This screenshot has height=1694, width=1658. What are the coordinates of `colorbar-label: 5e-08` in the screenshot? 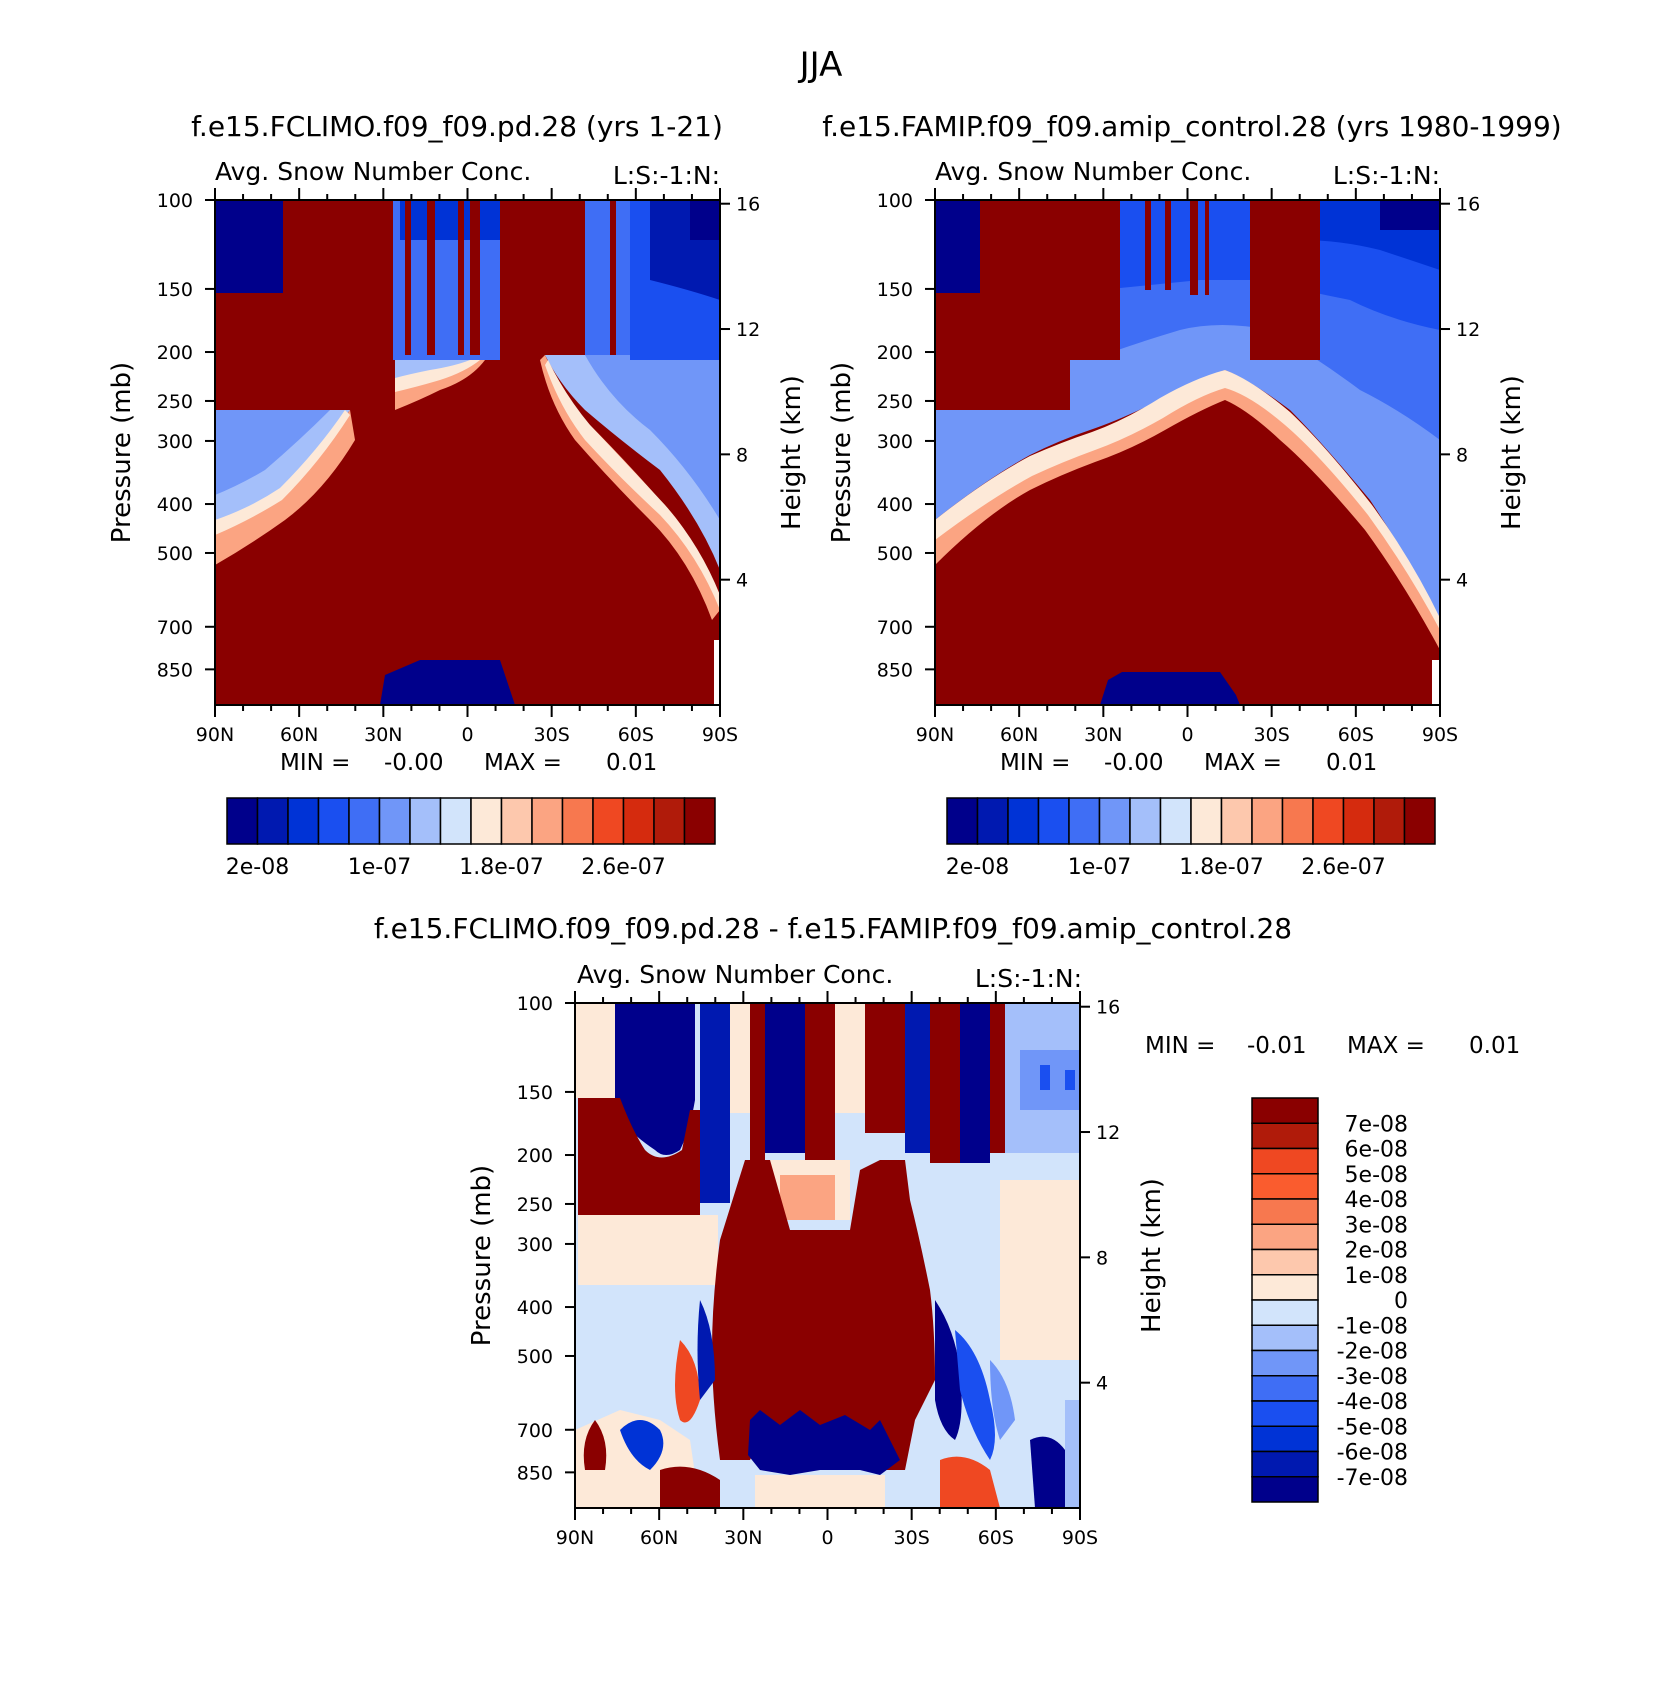 It's located at (1376, 1175).